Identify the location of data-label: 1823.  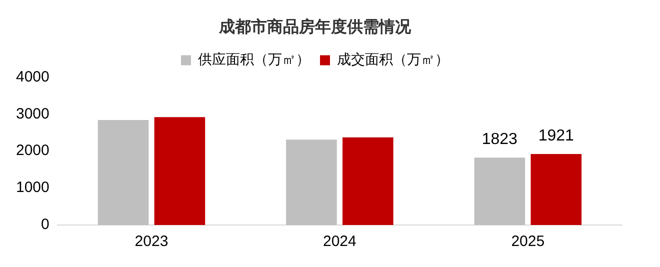
(500, 139).